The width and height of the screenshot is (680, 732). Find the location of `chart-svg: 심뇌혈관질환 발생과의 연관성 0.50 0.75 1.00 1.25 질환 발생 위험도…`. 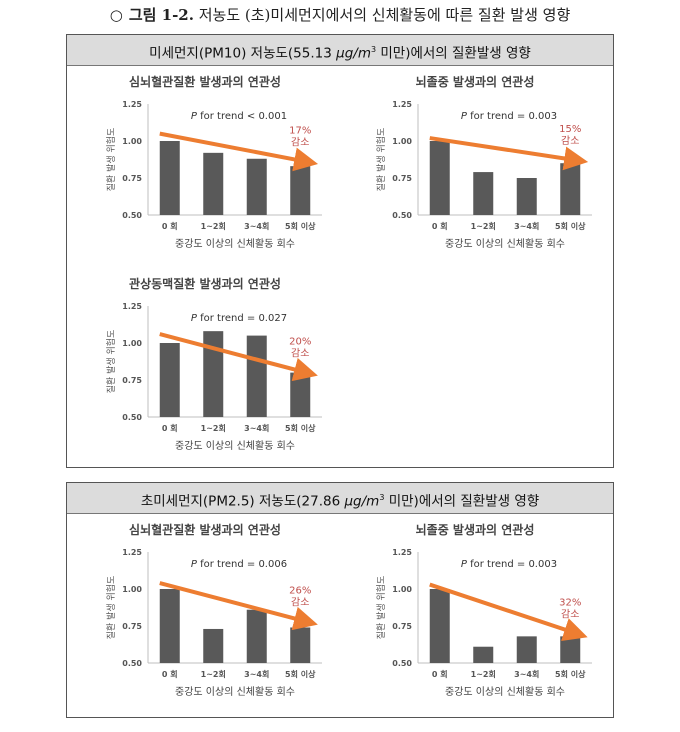

chart-svg: 심뇌혈관질환 발생과의 연관성 0.50 0.75 1.00 1.25 질환 발생 위험도… is located at coordinates (213, 162).